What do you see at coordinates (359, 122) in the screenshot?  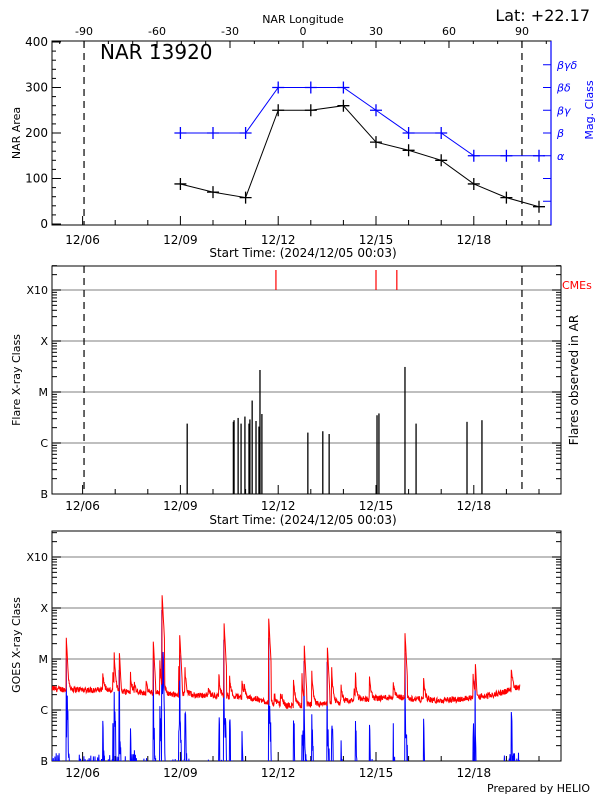 I see `mag-class-line` at bounding box center [359, 122].